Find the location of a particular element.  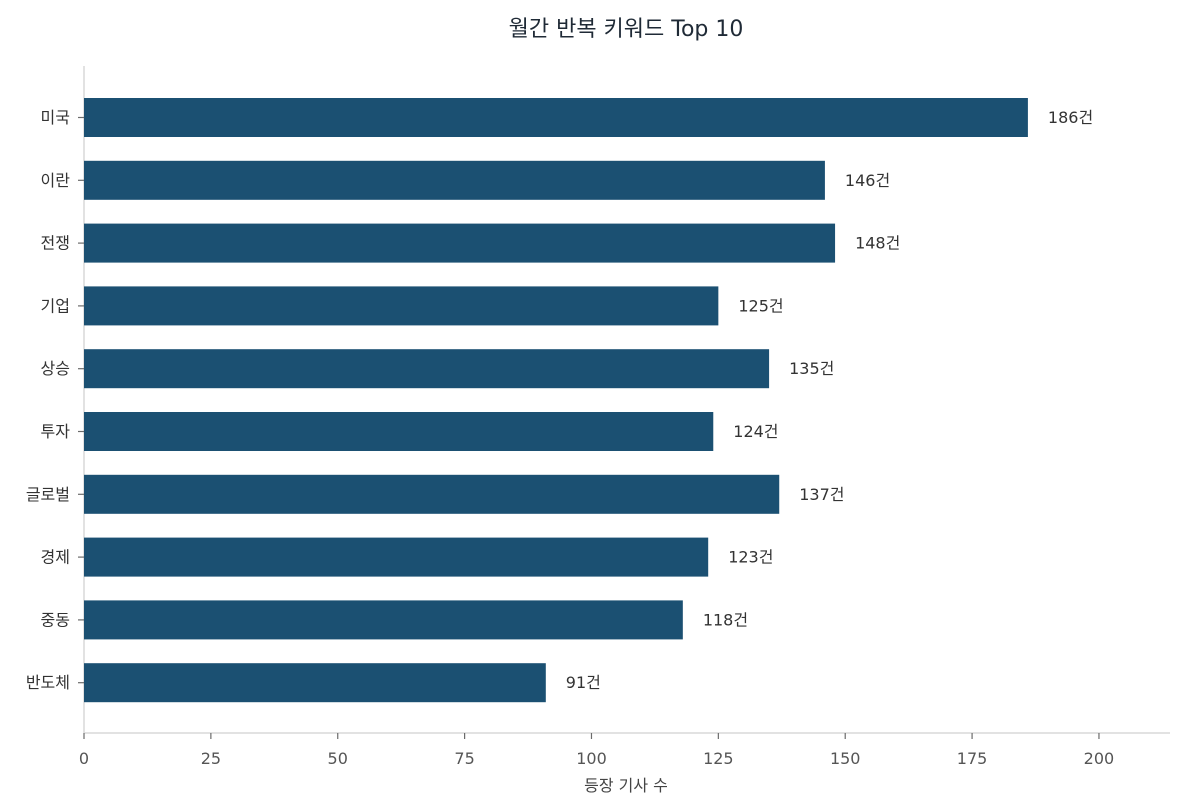

bar-value-label: 124건 is located at coordinates (755, 431).